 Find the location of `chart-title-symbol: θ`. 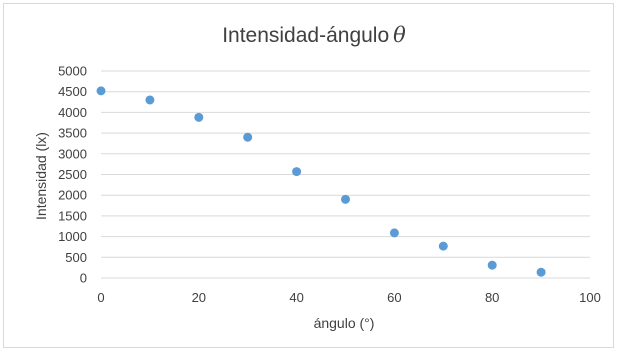

chart-title-symbol: θ is located at coordinates (399, 35).